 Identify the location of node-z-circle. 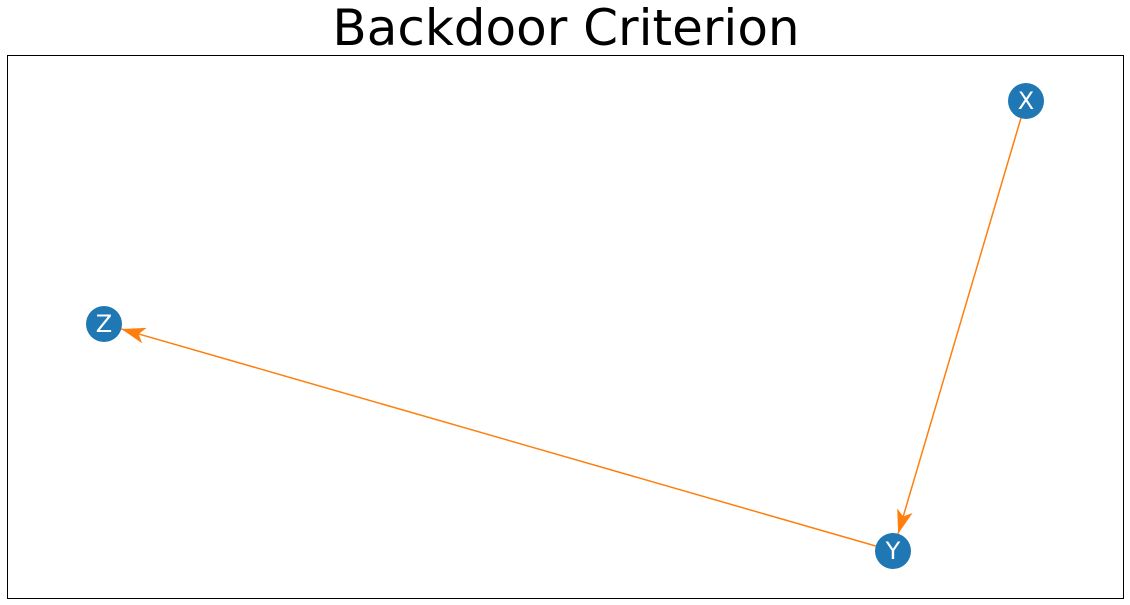
(104, 324).